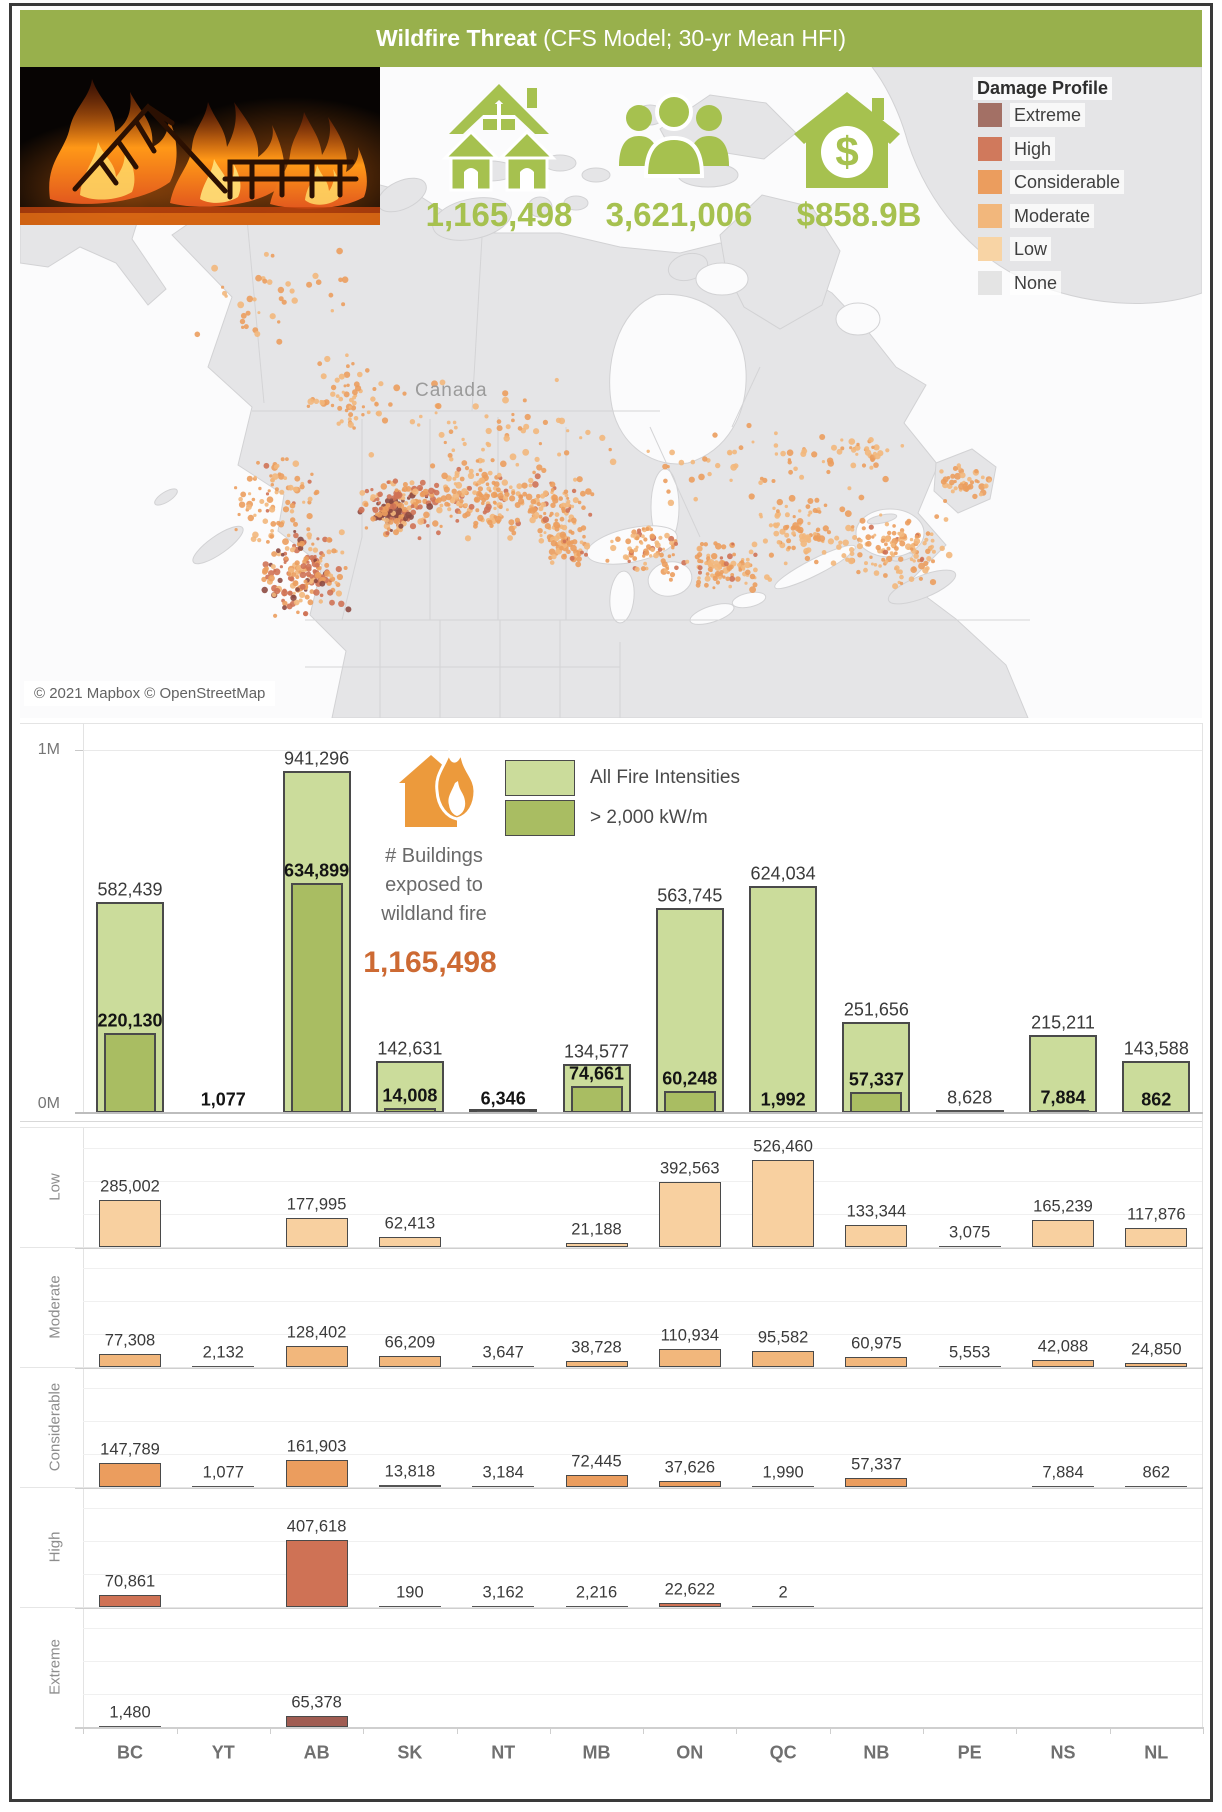  I want to click on label-low-ON: 392,563, so click(689, 1168).